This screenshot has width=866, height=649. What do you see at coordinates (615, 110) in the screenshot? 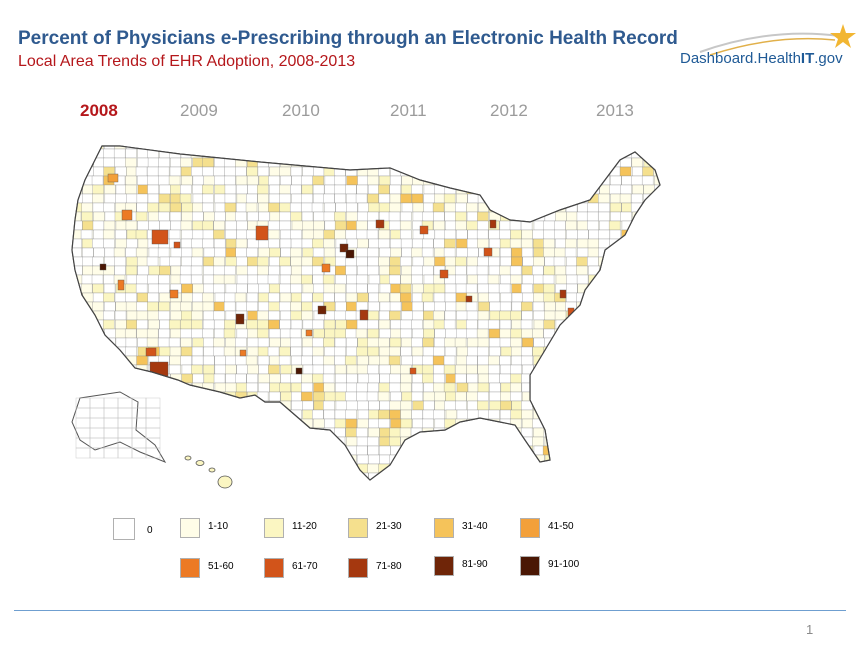
I see `year-tab-2013: 2013` at bounding box center [615, 110].